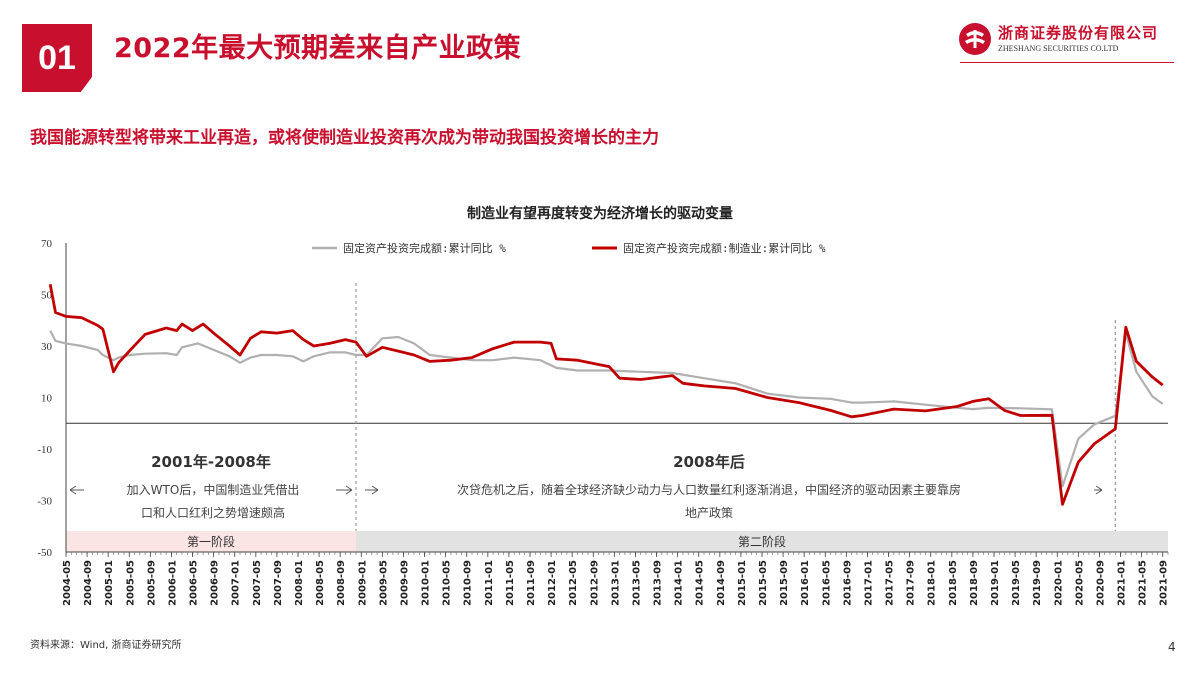 This screenshot has width=1200, height=675. I want to click on x-tick-label: 2021-01, so click(1122, 583).